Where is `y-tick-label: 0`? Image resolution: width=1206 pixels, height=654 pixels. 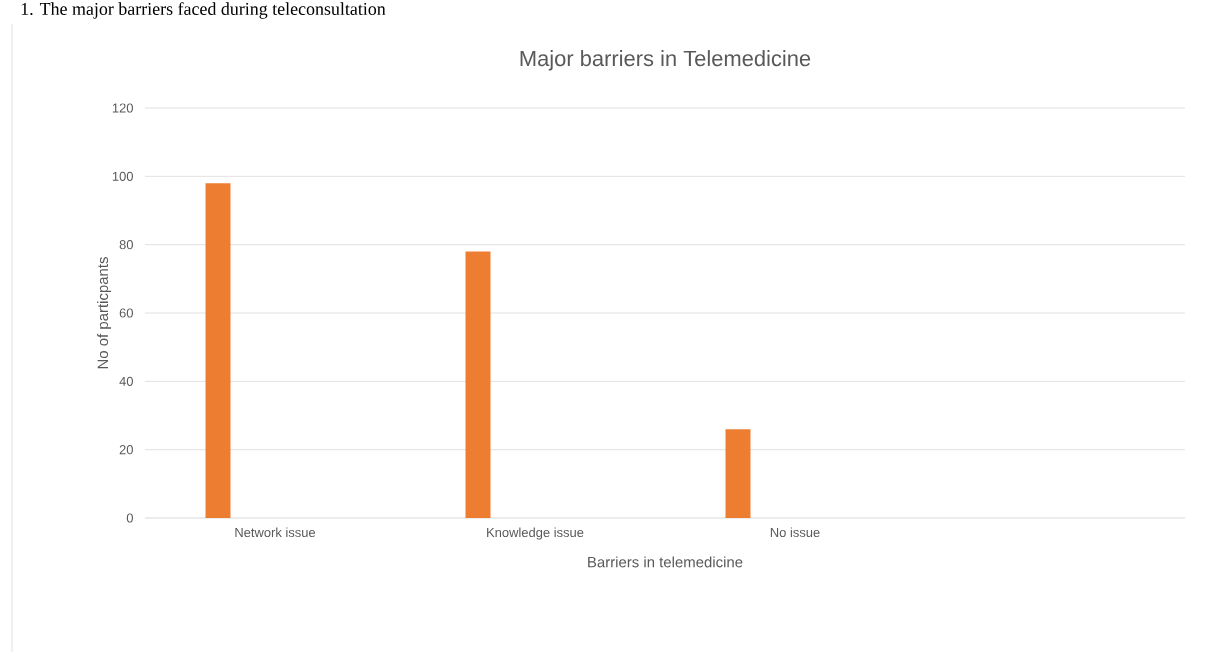
y-tick-label: 0 is located at coordinates (129, 518).